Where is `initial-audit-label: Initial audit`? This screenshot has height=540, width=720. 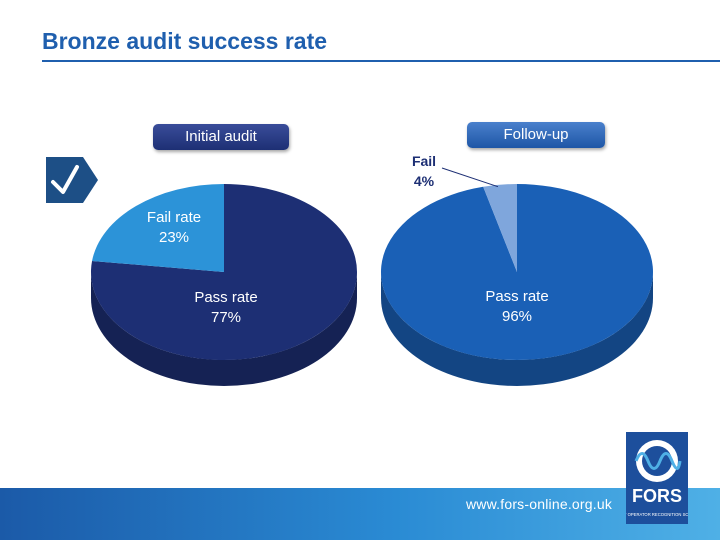
initial-audit-label: Initial audit is located at coordinates (221, 137).